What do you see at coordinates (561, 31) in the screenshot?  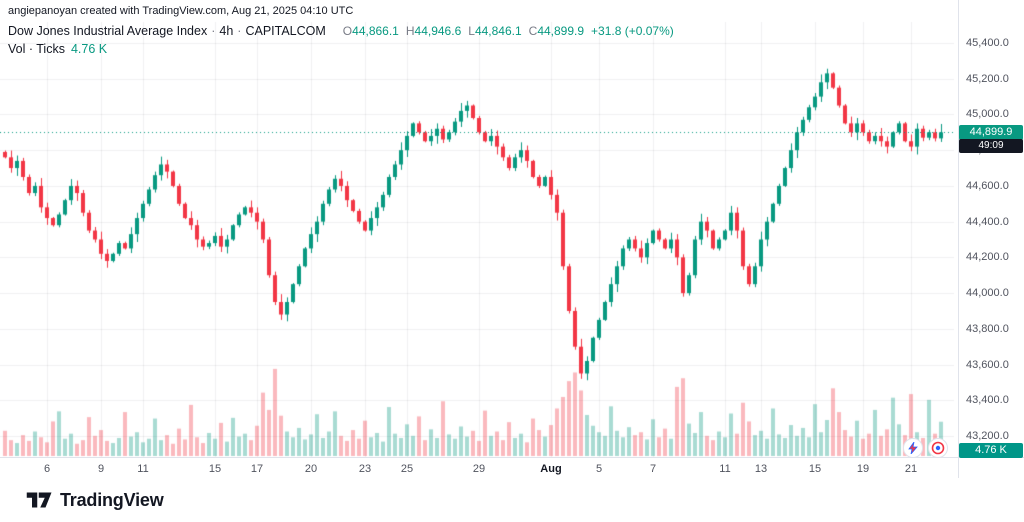 I see `close-value: 44,899.9` at bounding box center [561, 31].